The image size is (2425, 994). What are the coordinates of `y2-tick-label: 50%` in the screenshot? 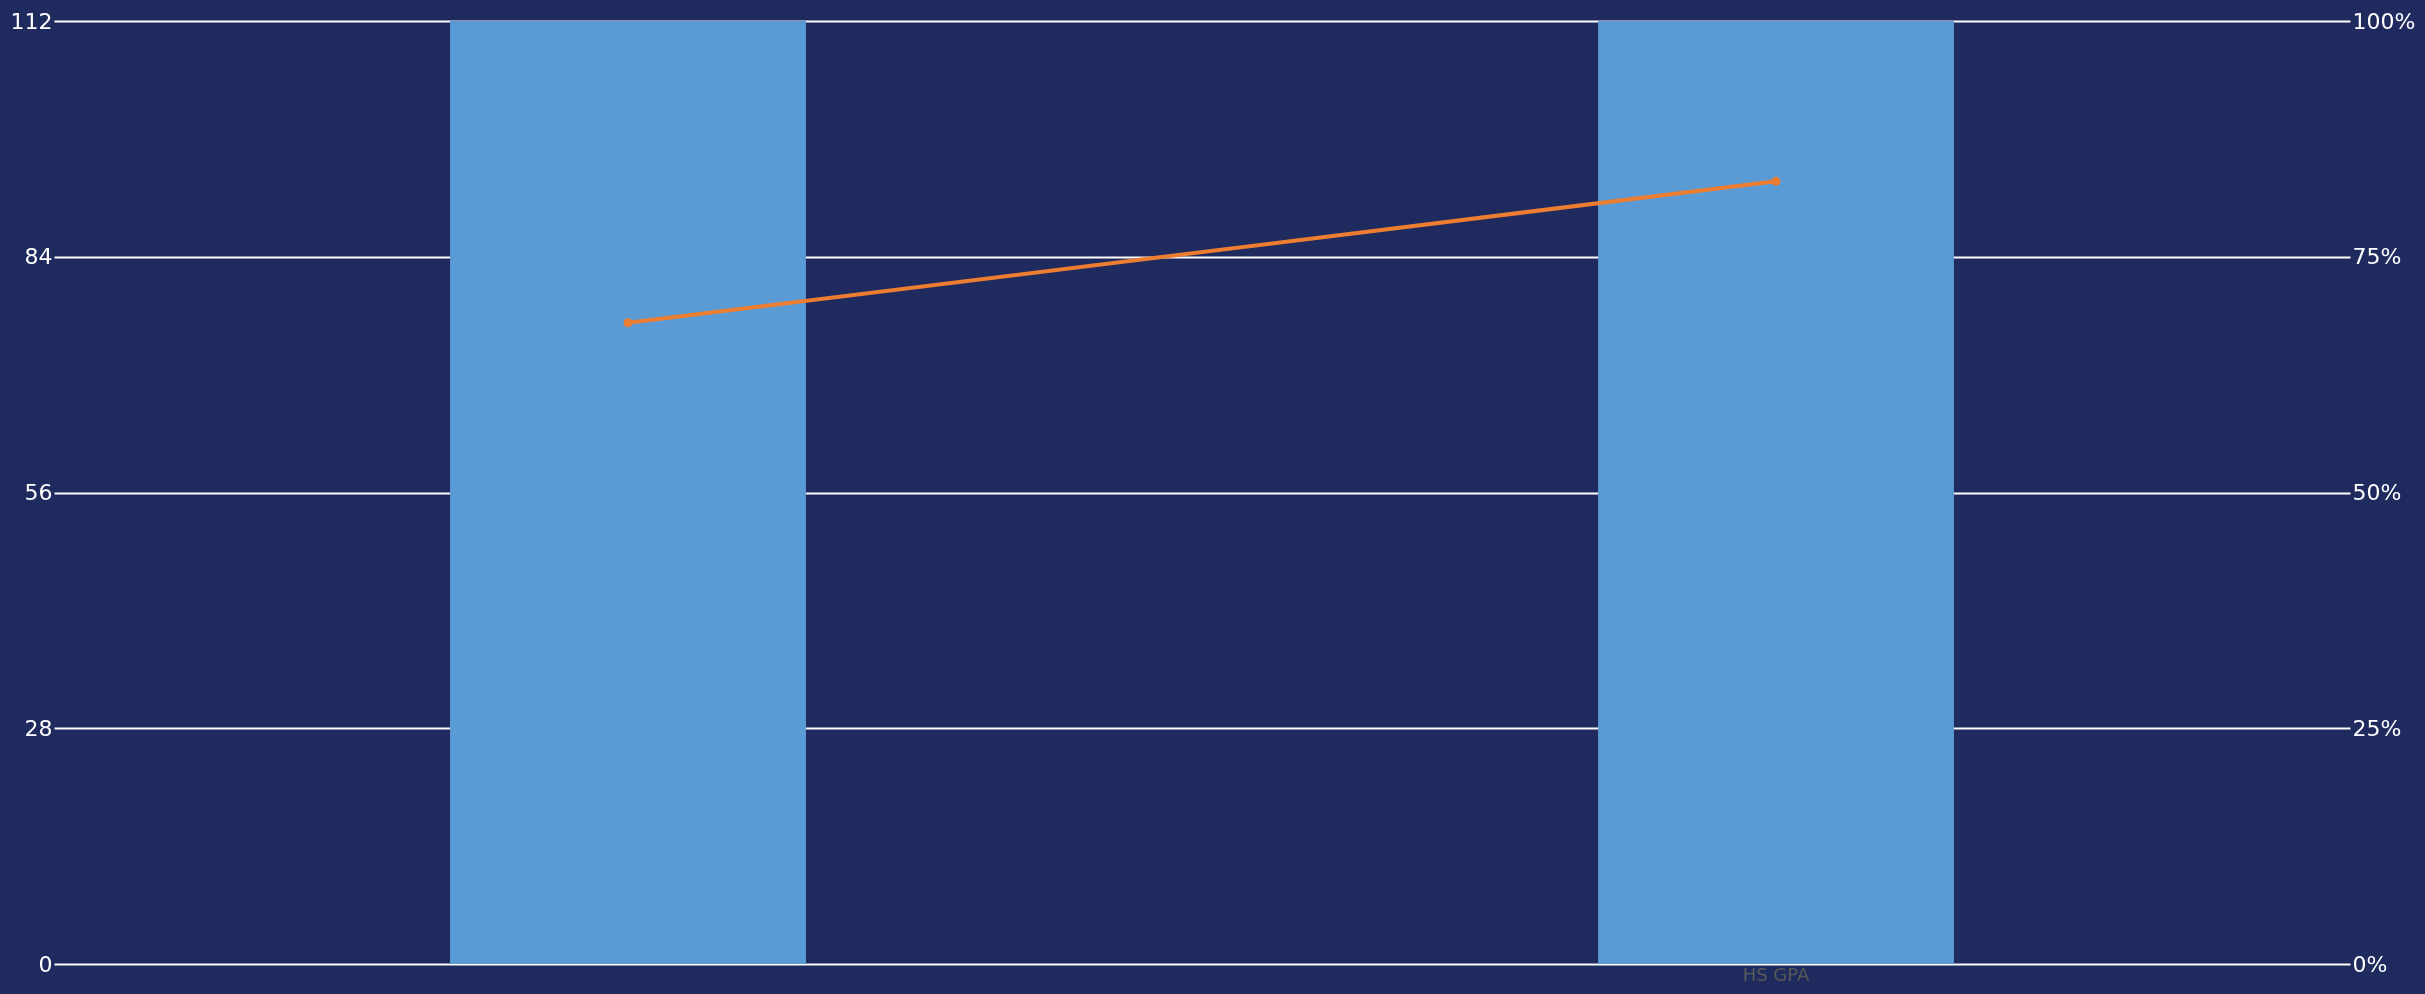 It's located at (2377, 492).